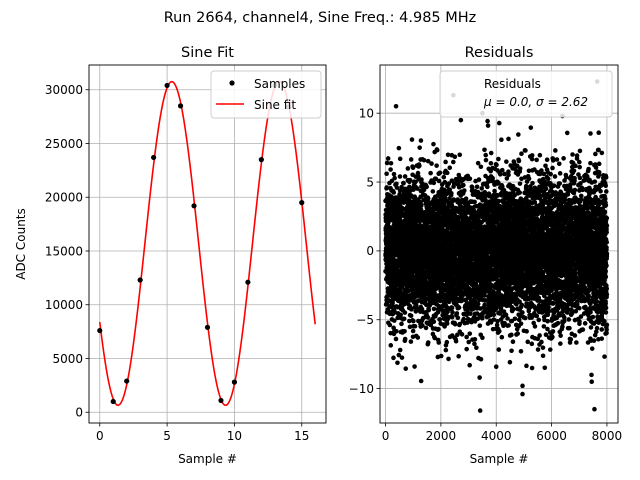 This screenshot has width=640, height=480. What do you see at coordinates (207, 459) in the screenshot?
I see `sine-fit-xlabel: Sample #` at bounding box center [207, 459].